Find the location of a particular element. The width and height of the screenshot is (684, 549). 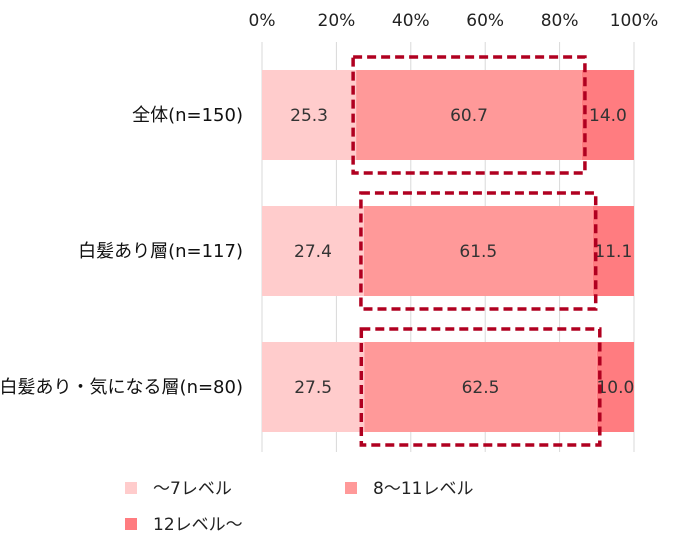

x-axis-ticks: 0% 20% 40% 60% 80% 100% is located at coordinates (454, 21).